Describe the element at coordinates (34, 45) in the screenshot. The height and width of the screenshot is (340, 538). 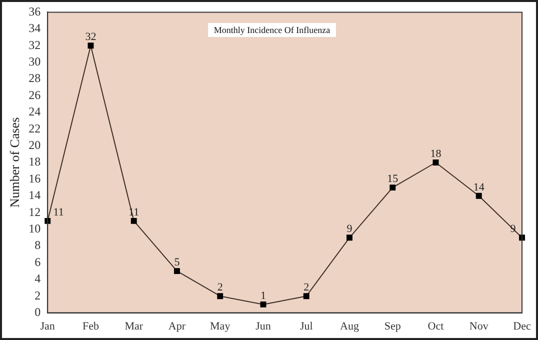
I see `y-tick-label: 32` at that location.